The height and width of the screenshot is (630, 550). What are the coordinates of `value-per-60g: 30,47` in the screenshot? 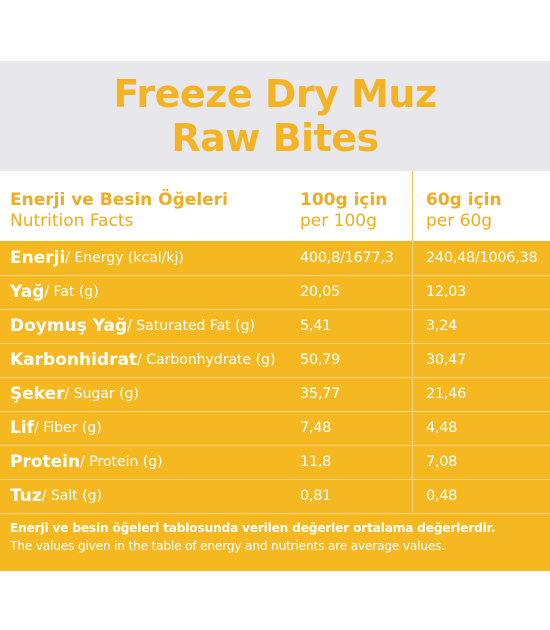 It's located at (446, 360).